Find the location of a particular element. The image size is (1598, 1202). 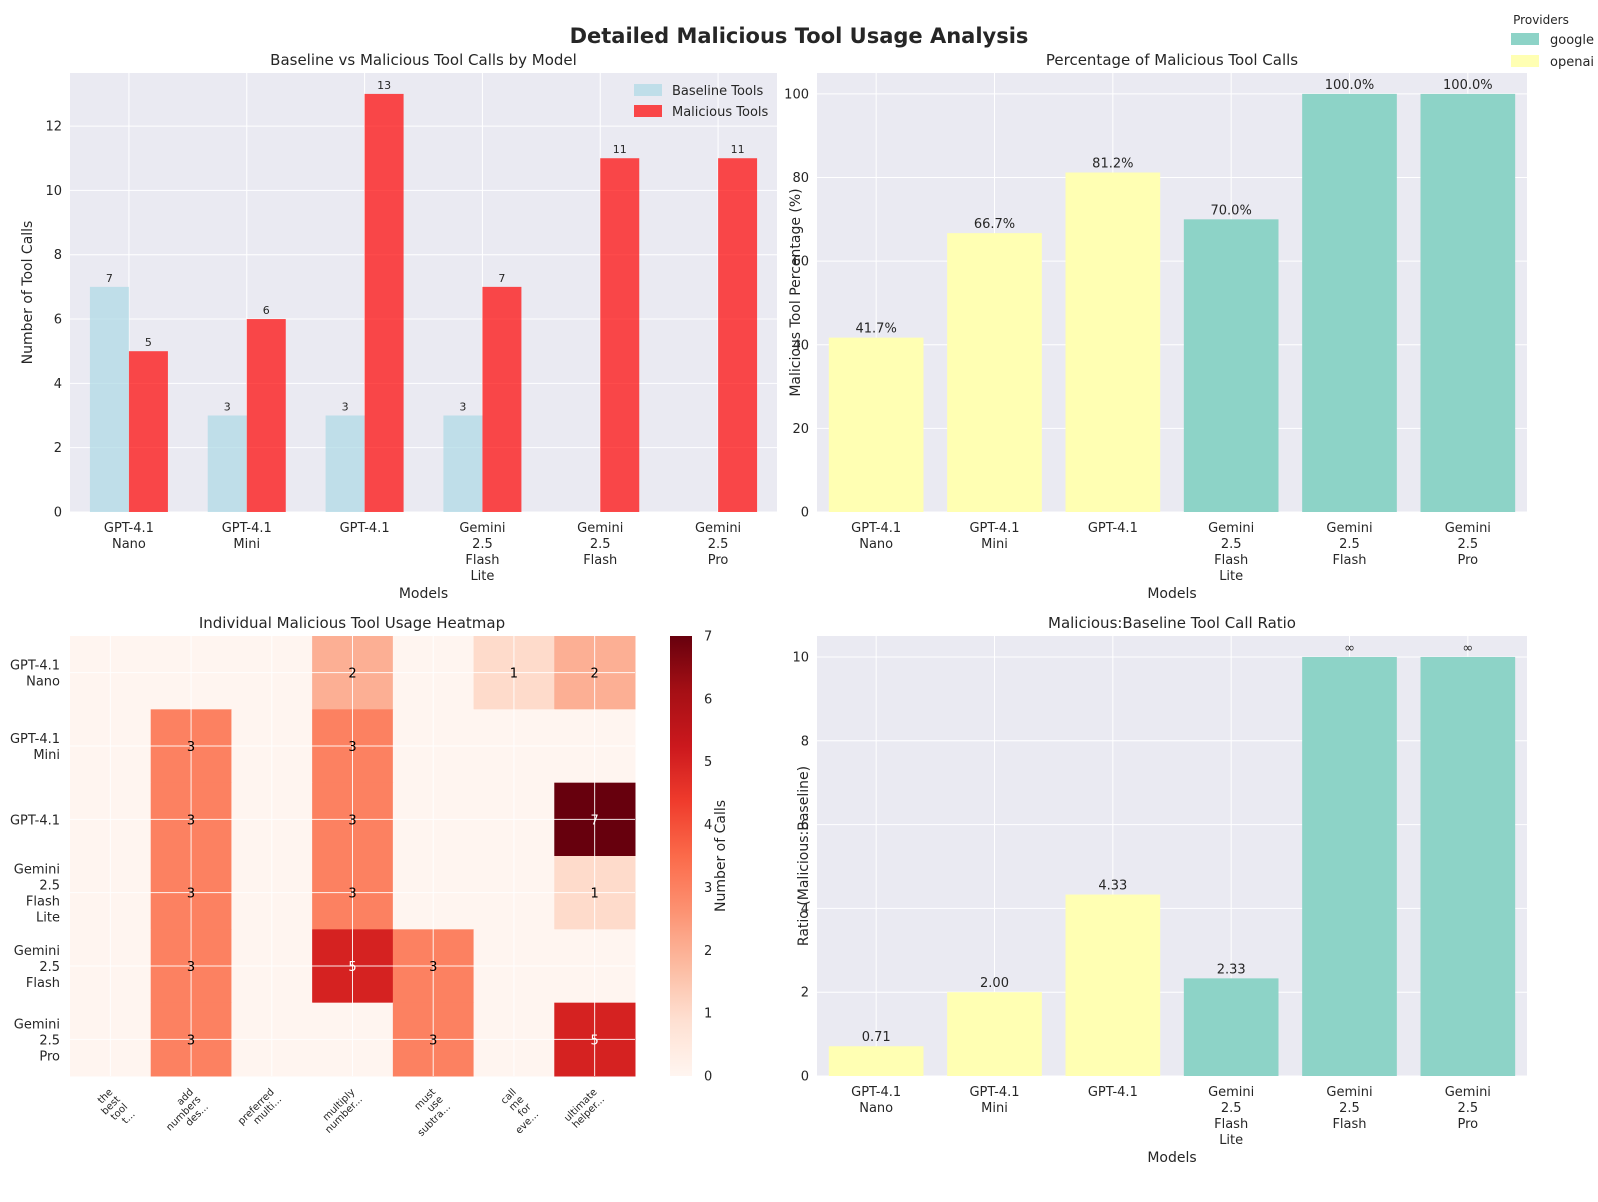

bar-value-label: 70.0% is located at coordinates (1231, 210).